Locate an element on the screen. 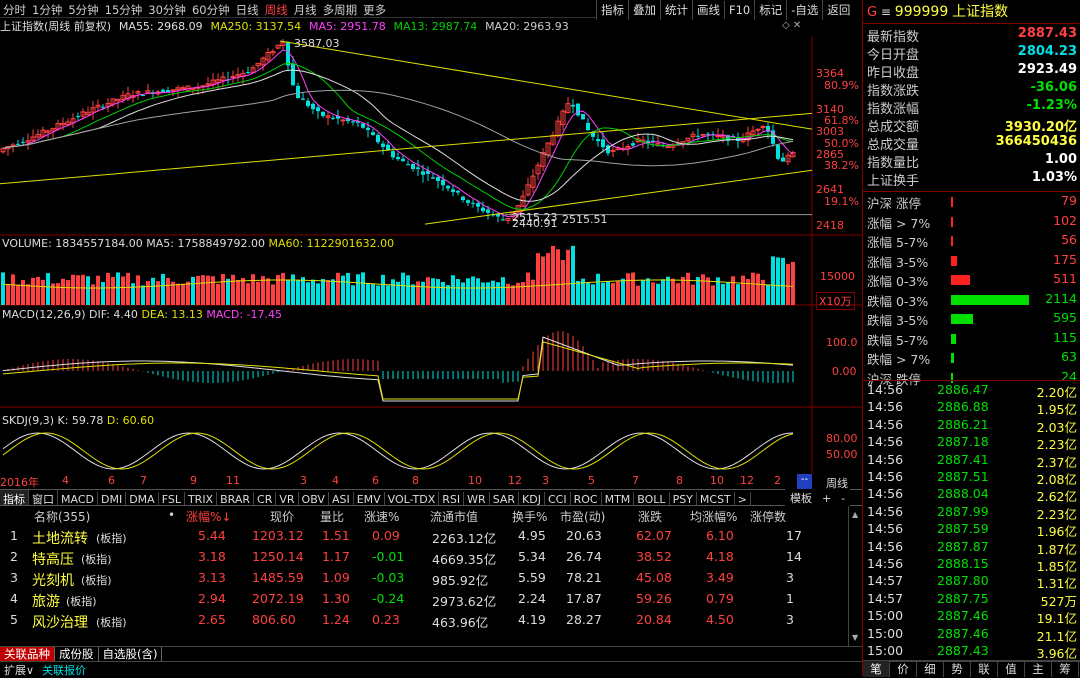  quote-tab: 值 is located at coordinates (1011, 669).